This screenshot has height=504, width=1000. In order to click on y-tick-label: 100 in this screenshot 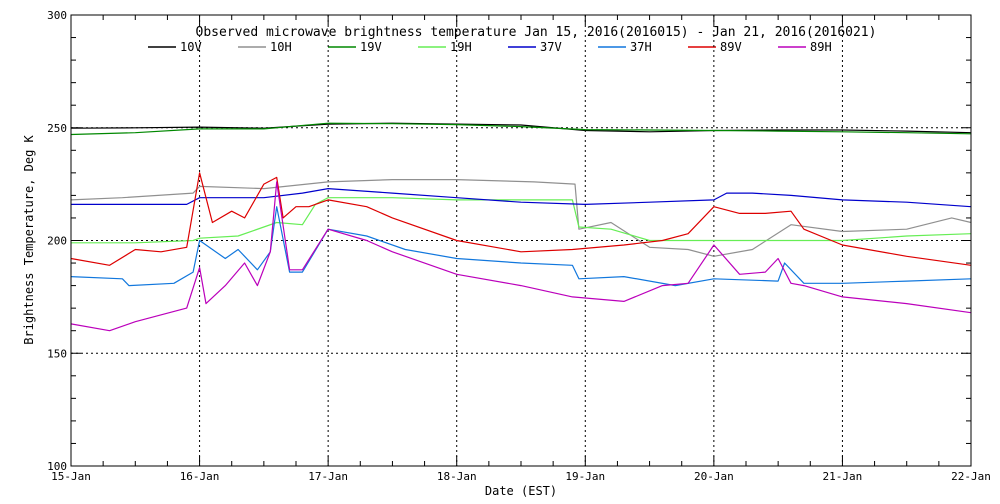, I will do `click(57, 466)`.